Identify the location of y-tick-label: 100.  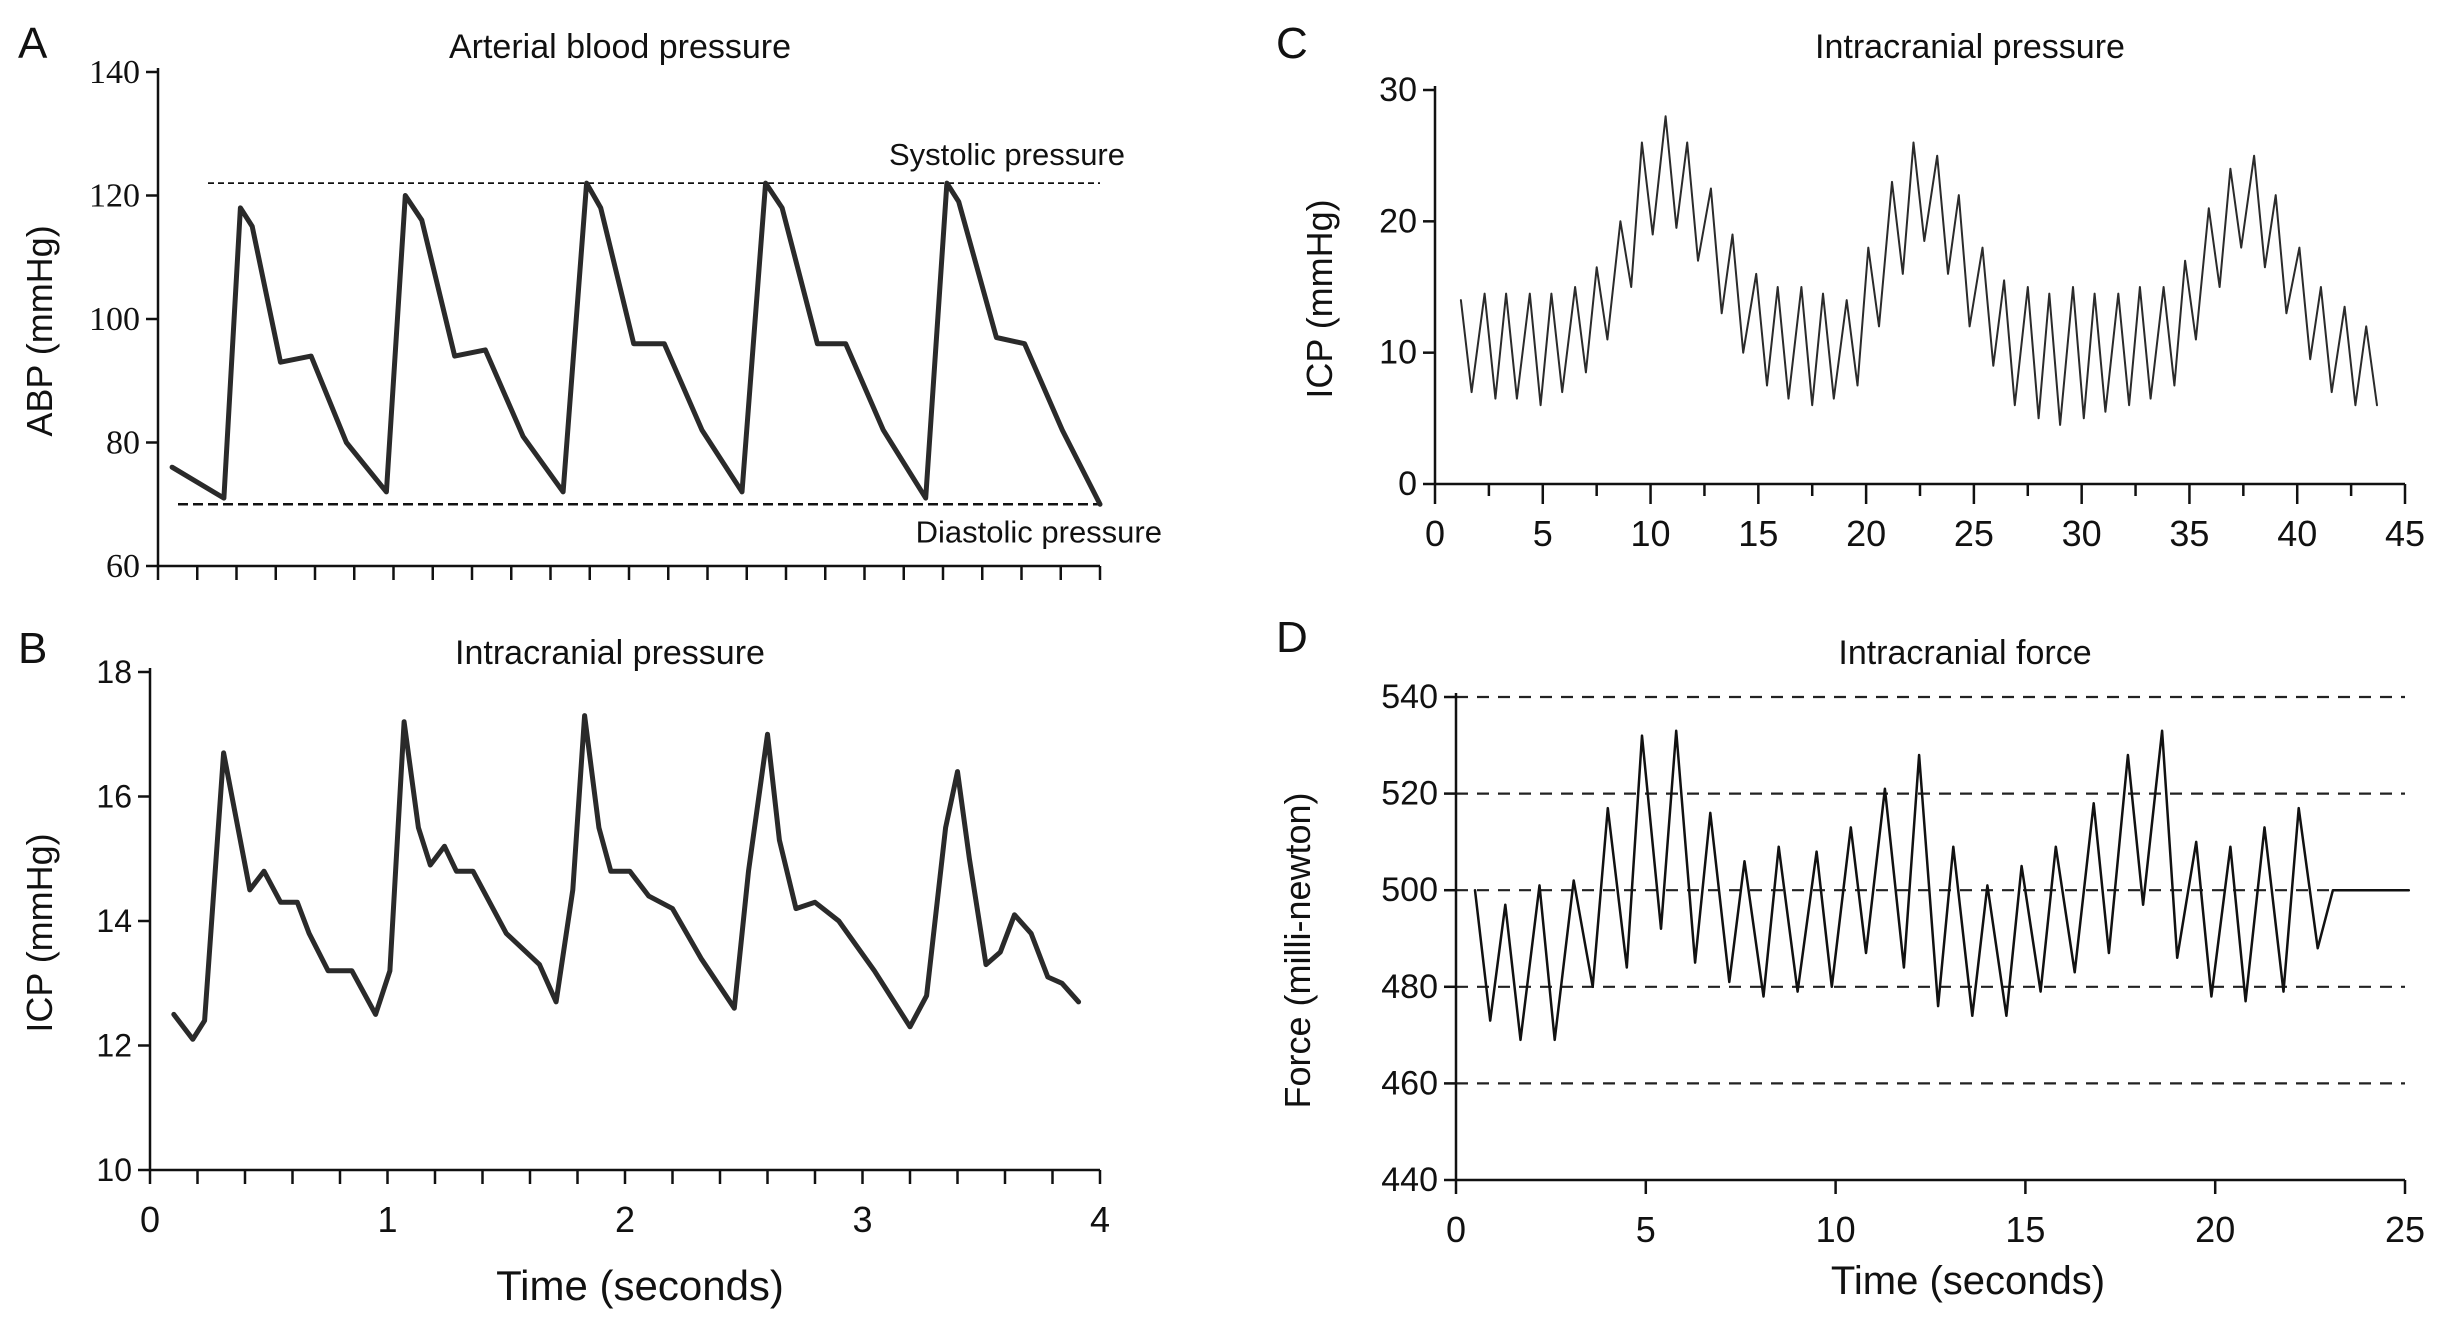
(114, 319).